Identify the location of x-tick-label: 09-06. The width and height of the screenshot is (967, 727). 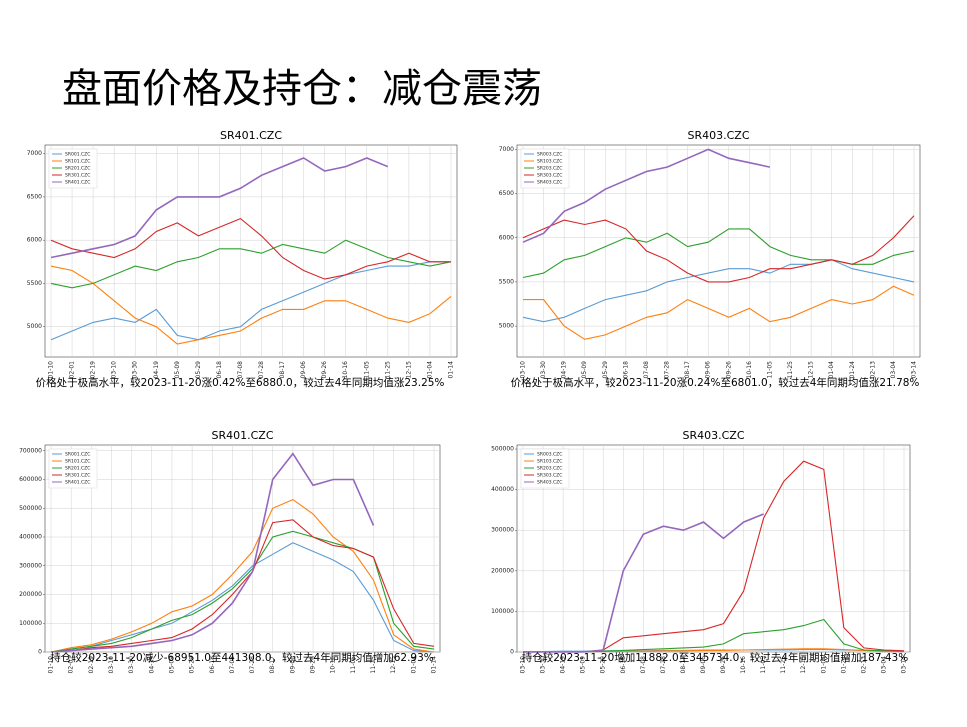
(303, 370).